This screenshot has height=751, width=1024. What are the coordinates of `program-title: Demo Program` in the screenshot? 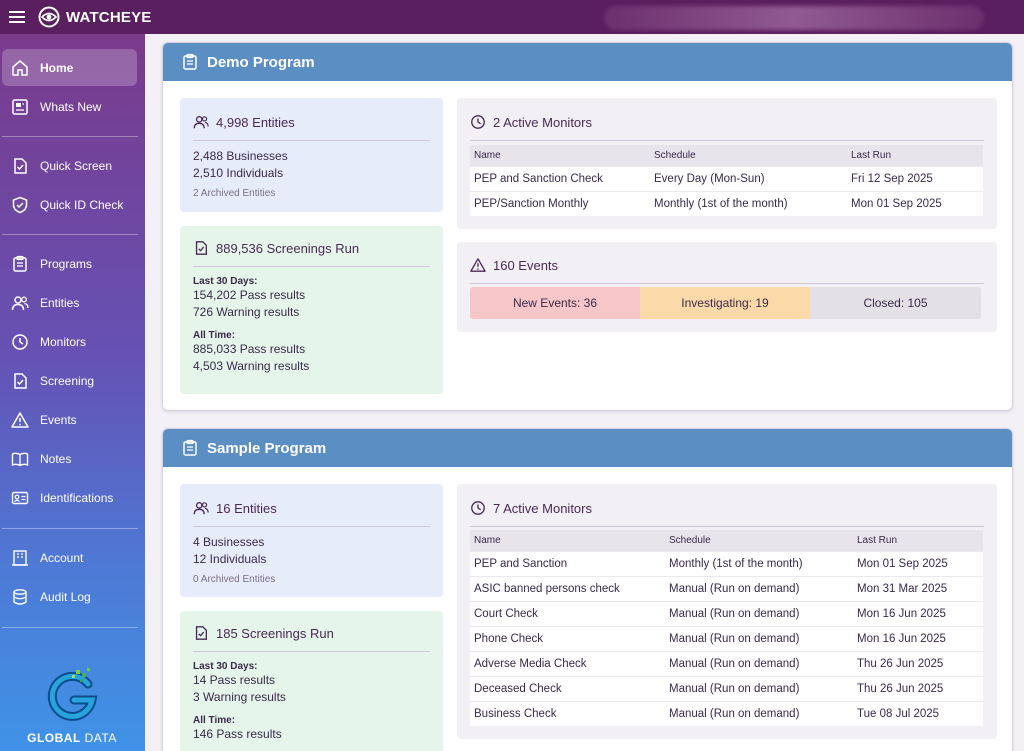 It's located at (261, 62).